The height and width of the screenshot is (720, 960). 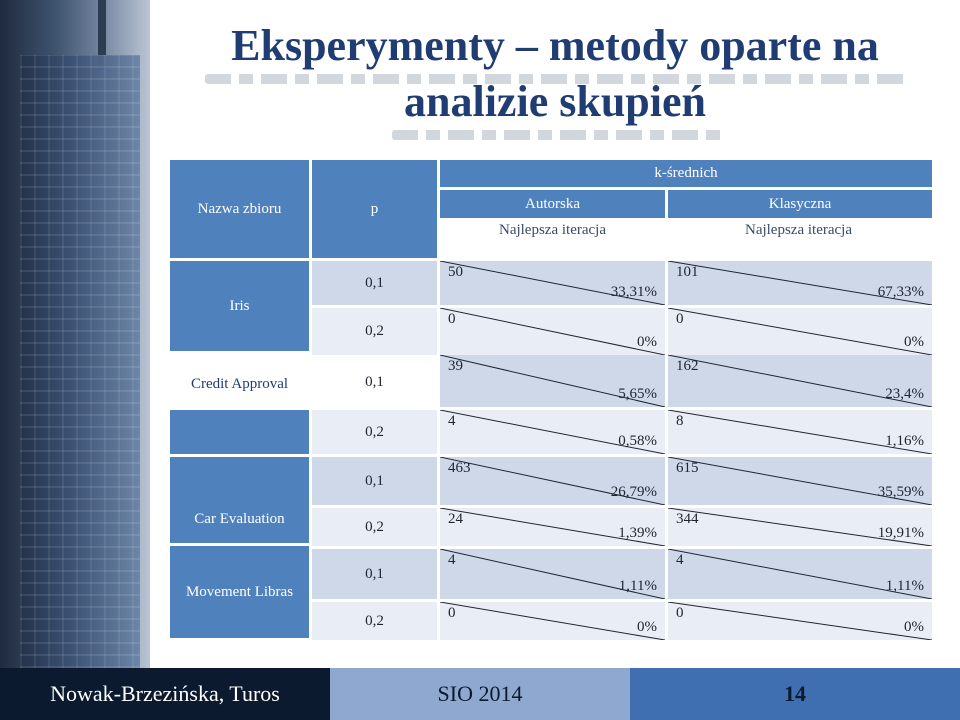 I want to click on best-iteration: 101, so click(x=687, y=272).